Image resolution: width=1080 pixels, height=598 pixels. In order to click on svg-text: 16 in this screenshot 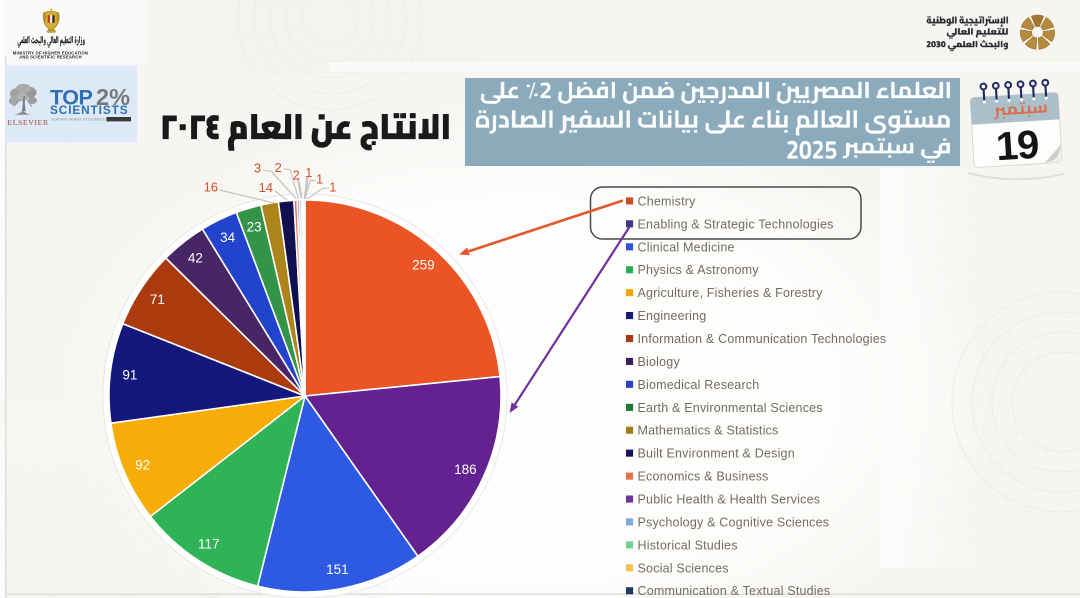, I will do `click(211, 186)`.